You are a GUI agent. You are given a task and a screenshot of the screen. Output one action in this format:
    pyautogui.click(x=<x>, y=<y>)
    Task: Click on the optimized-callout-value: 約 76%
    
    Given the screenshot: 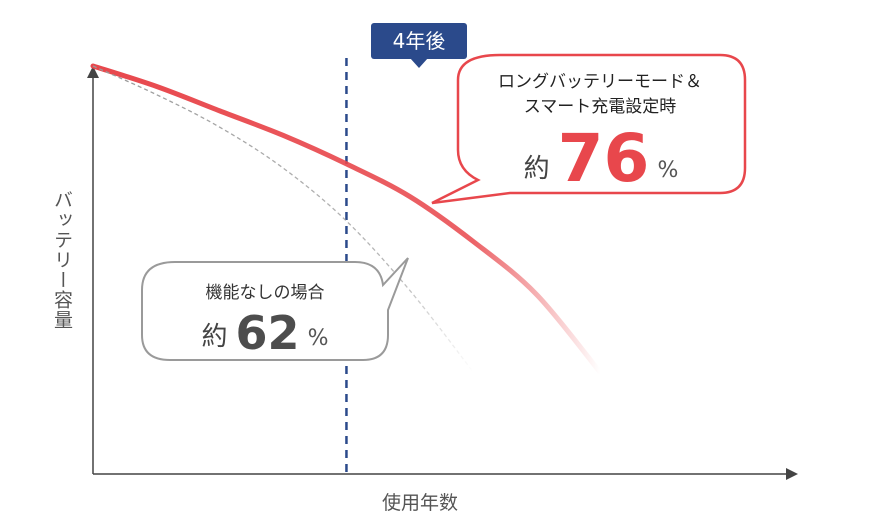 What is the action you would take?
    pyautogui.click(x=601, y=158)
    